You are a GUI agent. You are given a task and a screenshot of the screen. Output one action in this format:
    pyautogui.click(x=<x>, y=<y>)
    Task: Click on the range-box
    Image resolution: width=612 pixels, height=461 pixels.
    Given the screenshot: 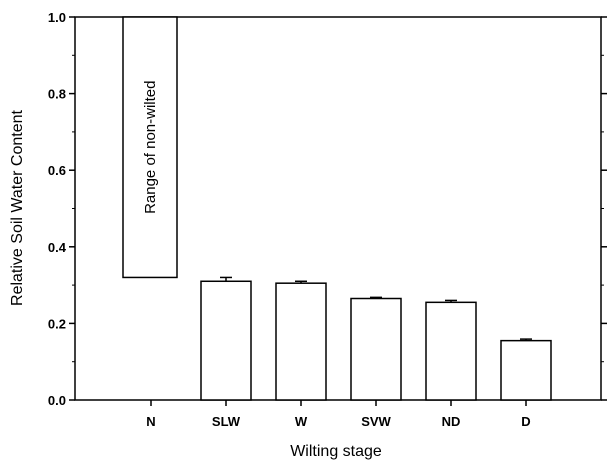 What is the action you would take?
    pyautogui.click(x=150, y=147)
    